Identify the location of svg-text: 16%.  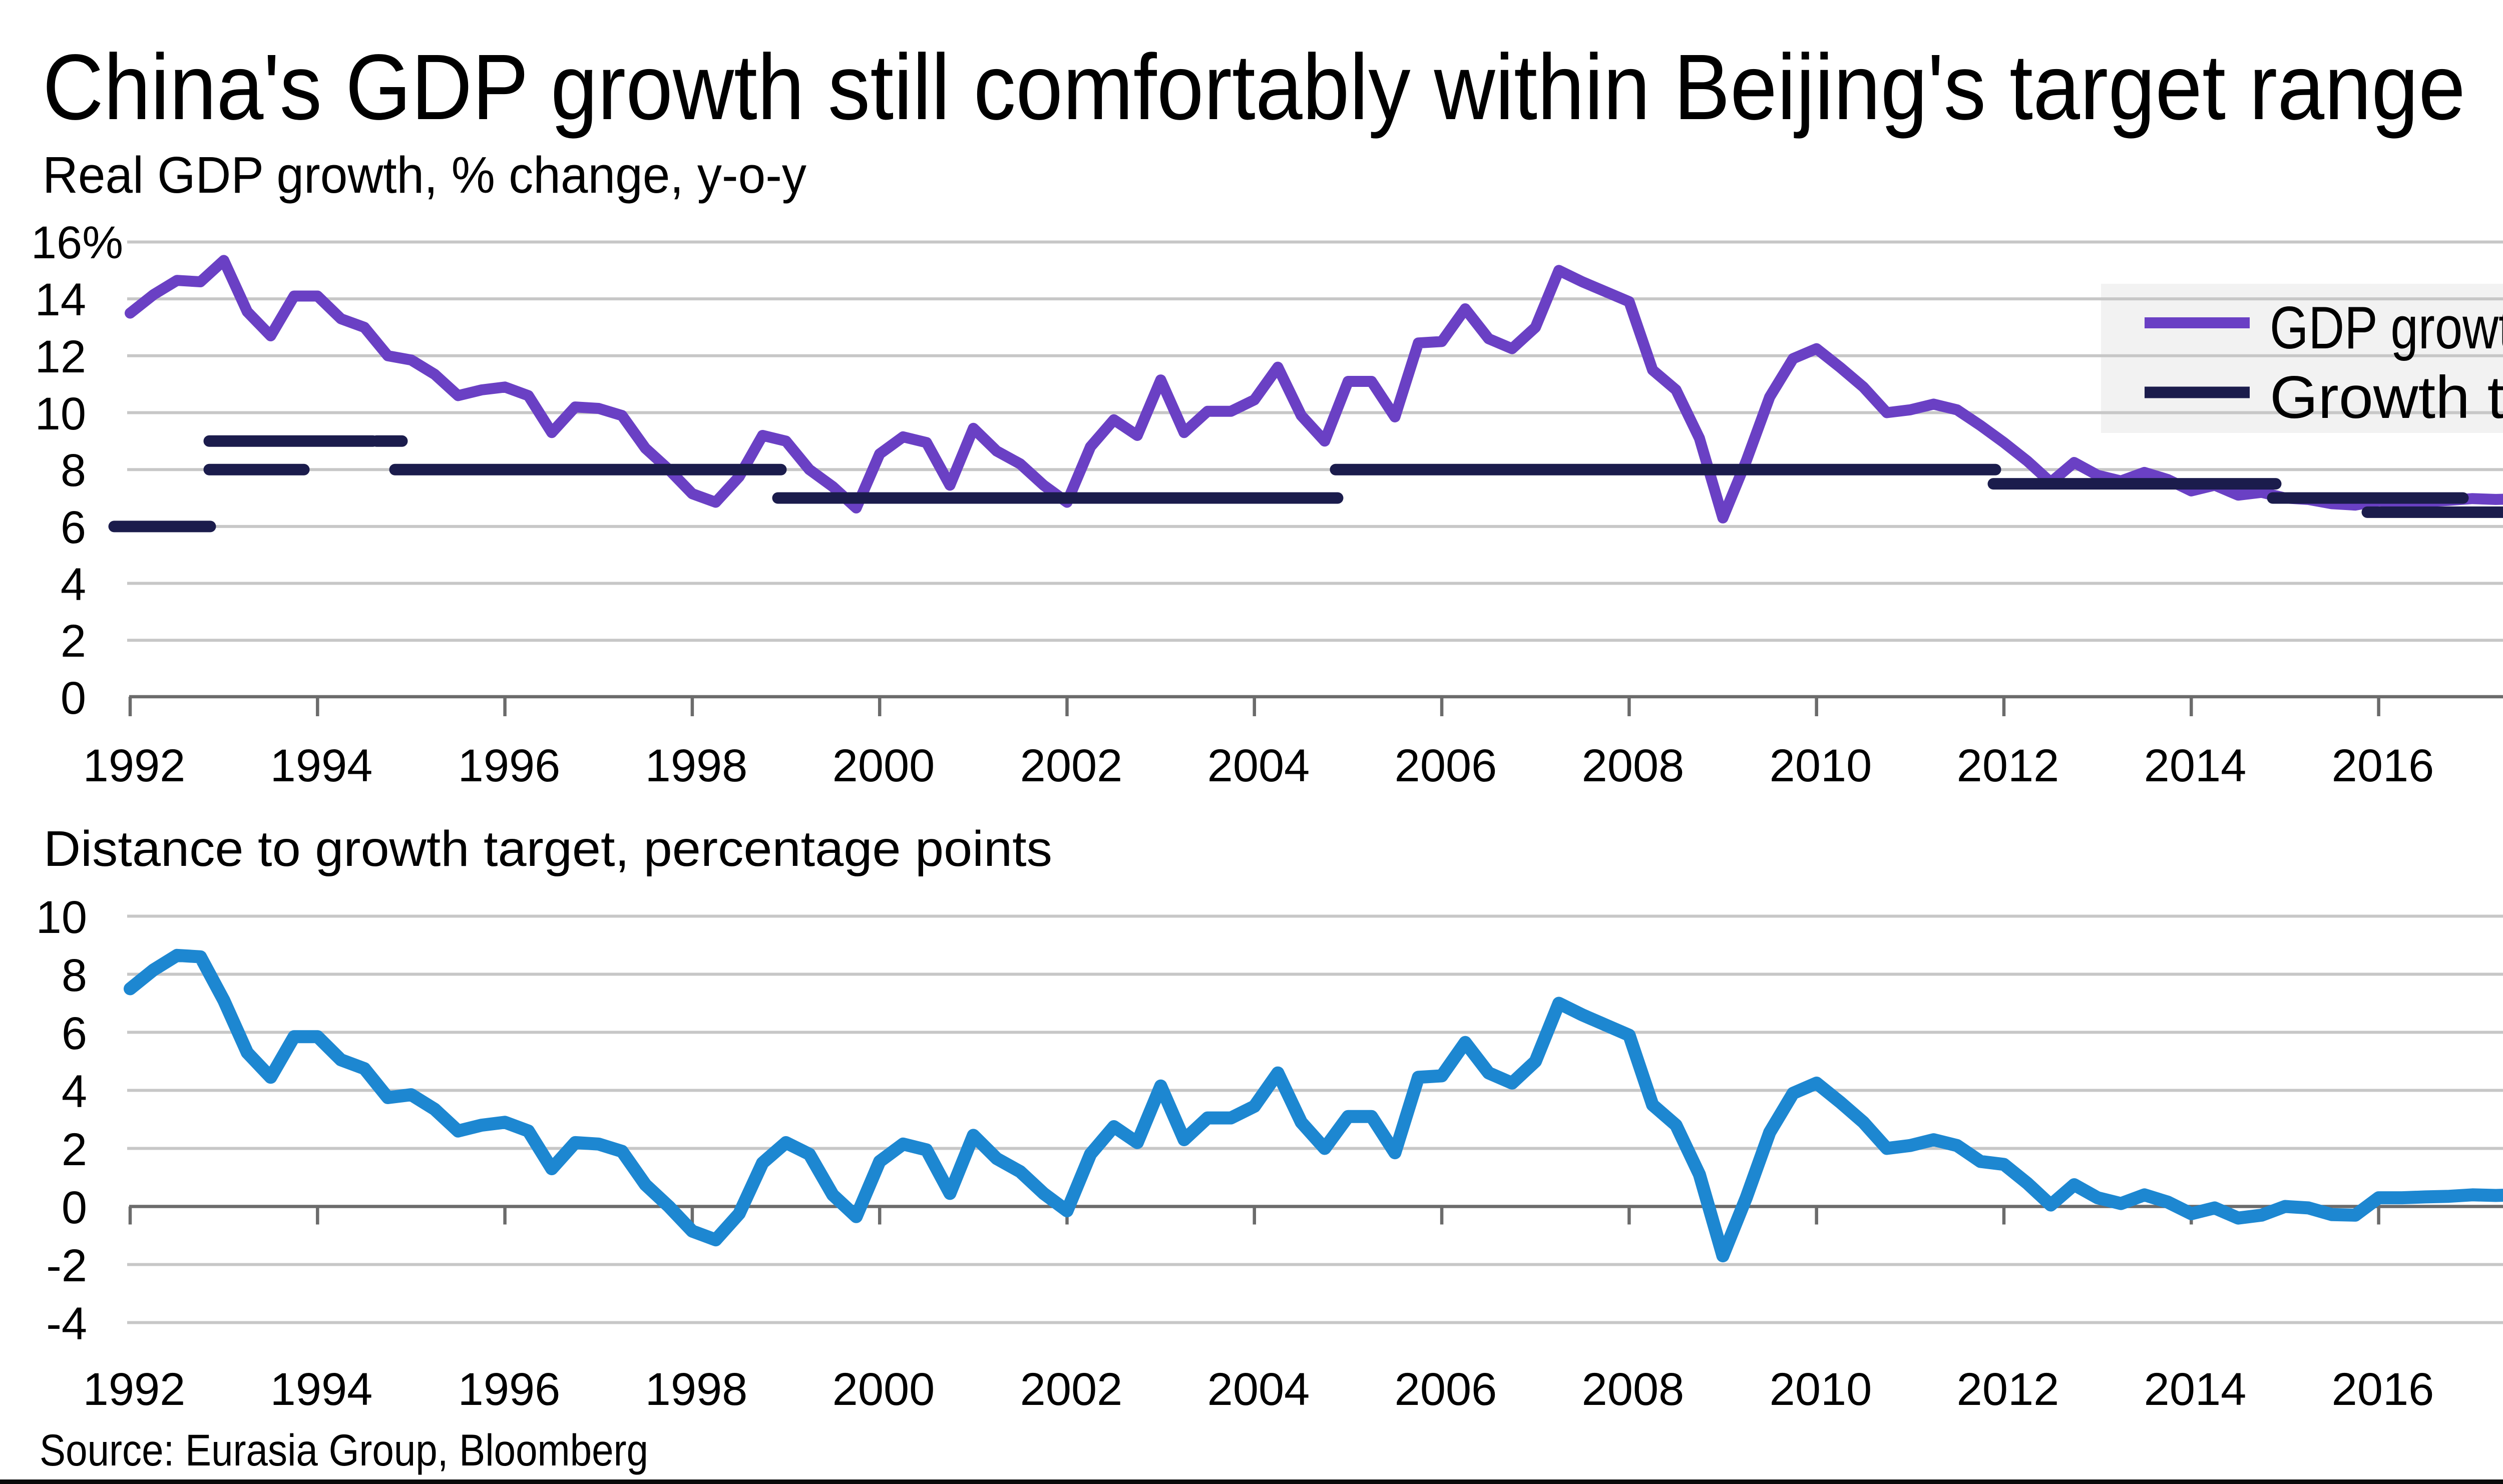
(77, 242).